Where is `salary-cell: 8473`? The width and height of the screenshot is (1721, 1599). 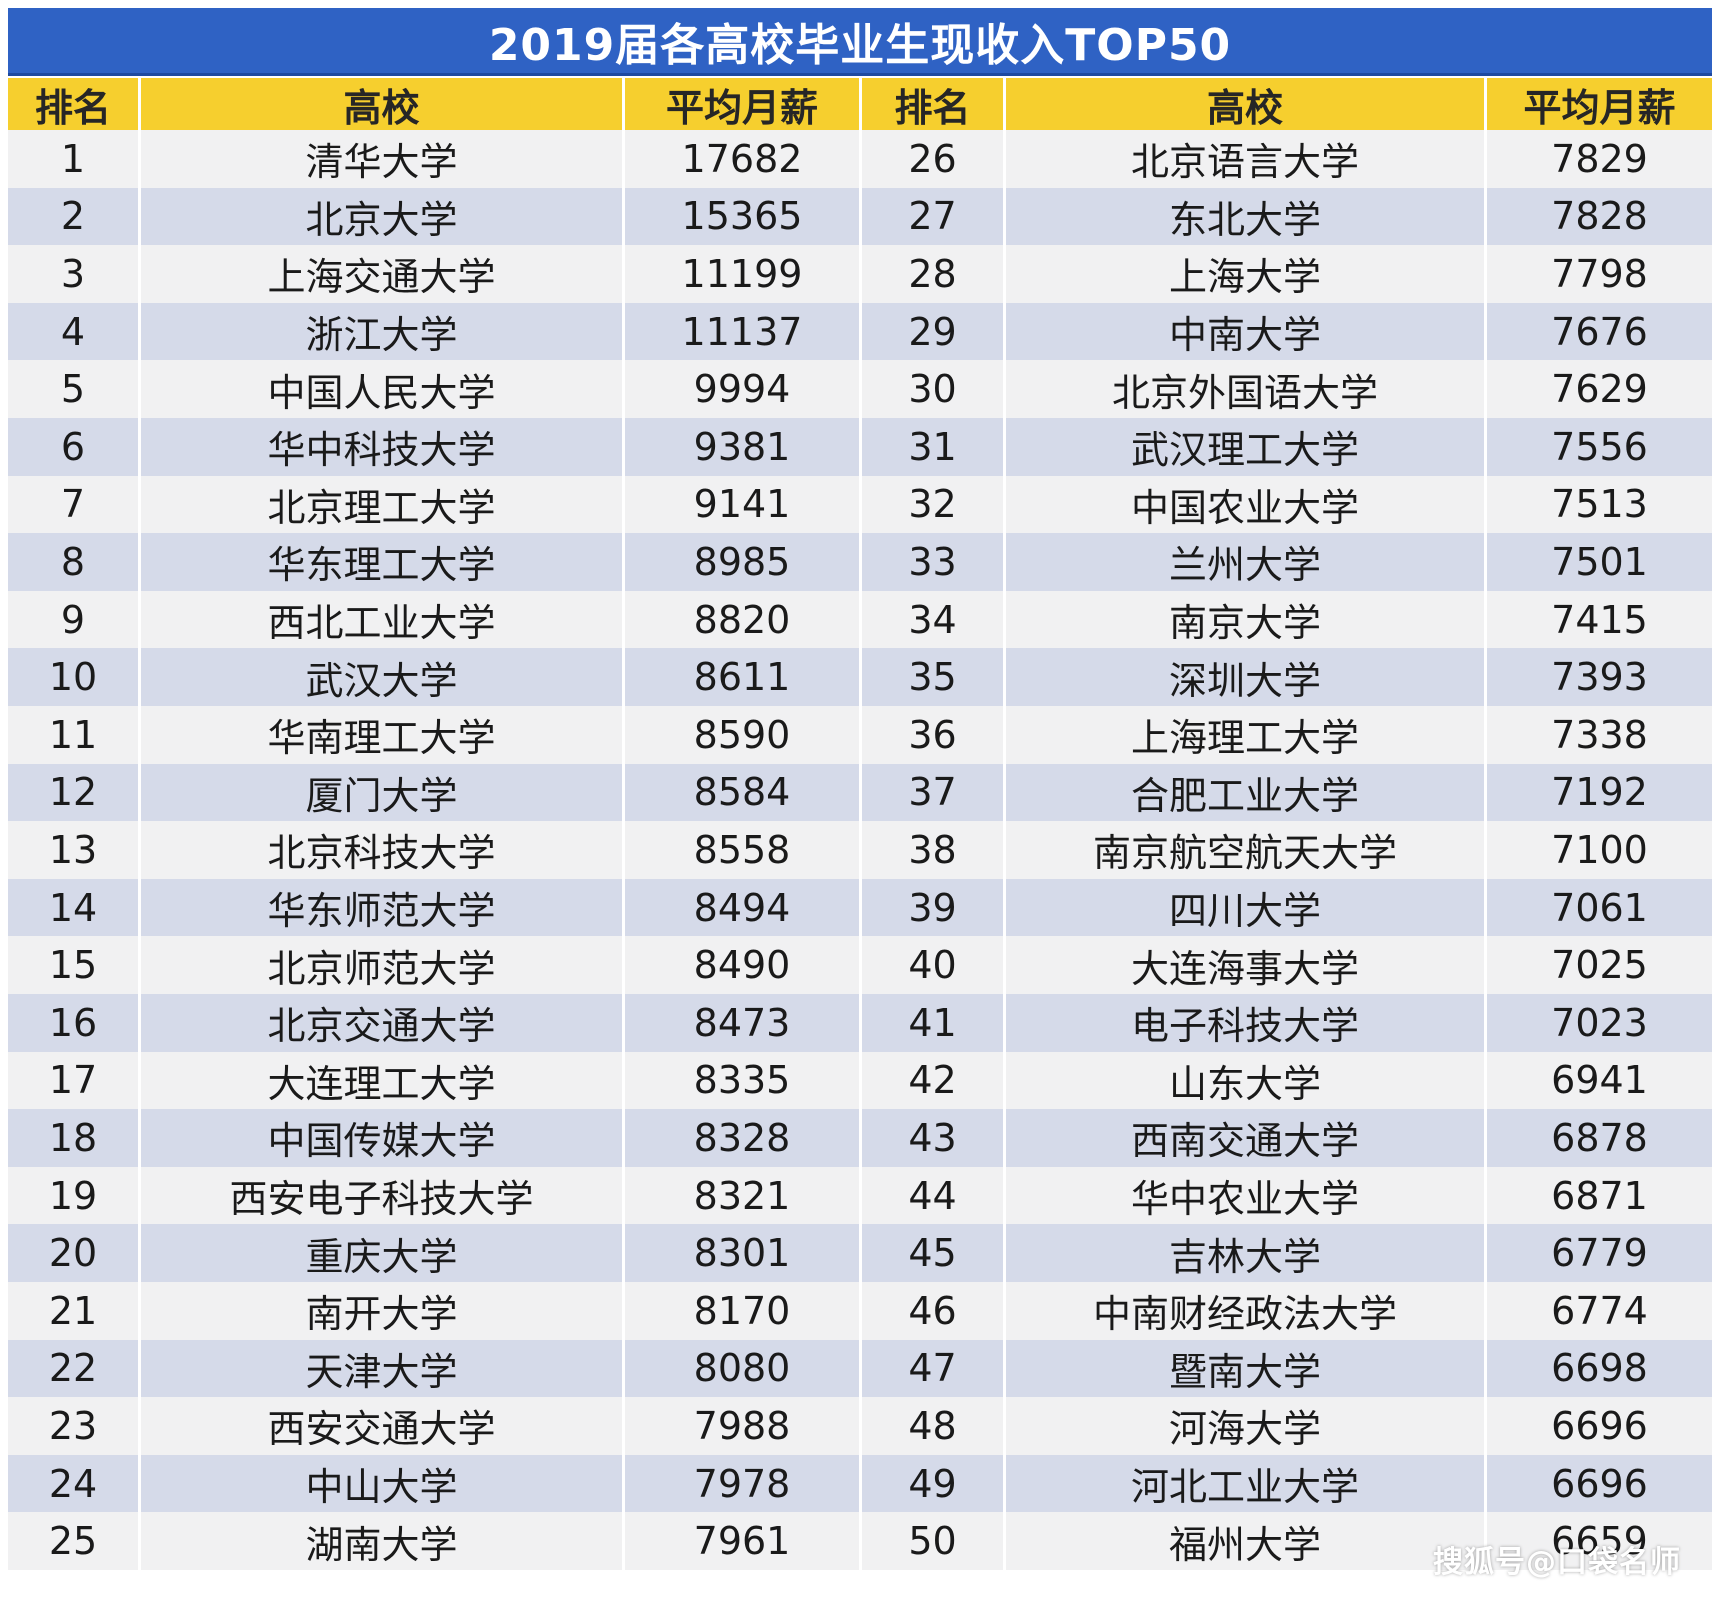 salary-cell: 8473 is located at coordinates (743, 1023).